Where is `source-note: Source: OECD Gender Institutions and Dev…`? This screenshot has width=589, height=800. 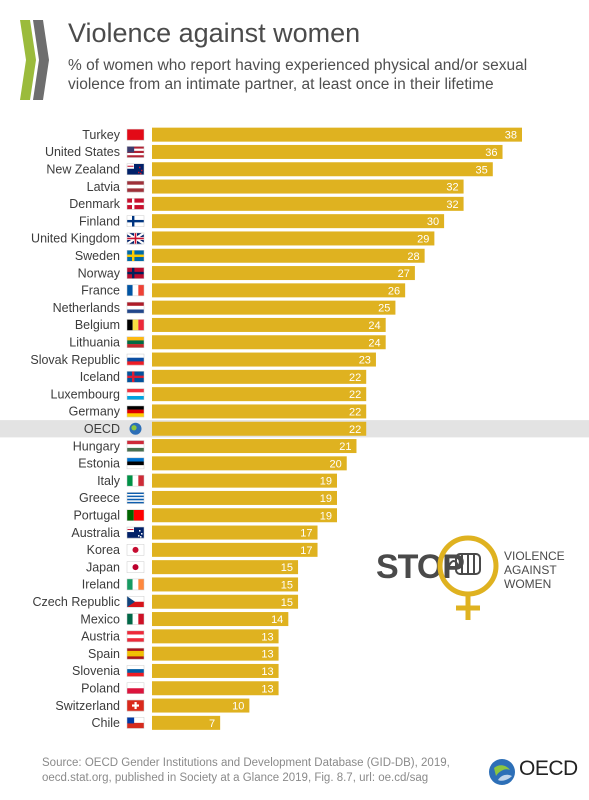 source-note: Source: OECD Gender Institutions and Dev… is located at coordinates (262, 771).